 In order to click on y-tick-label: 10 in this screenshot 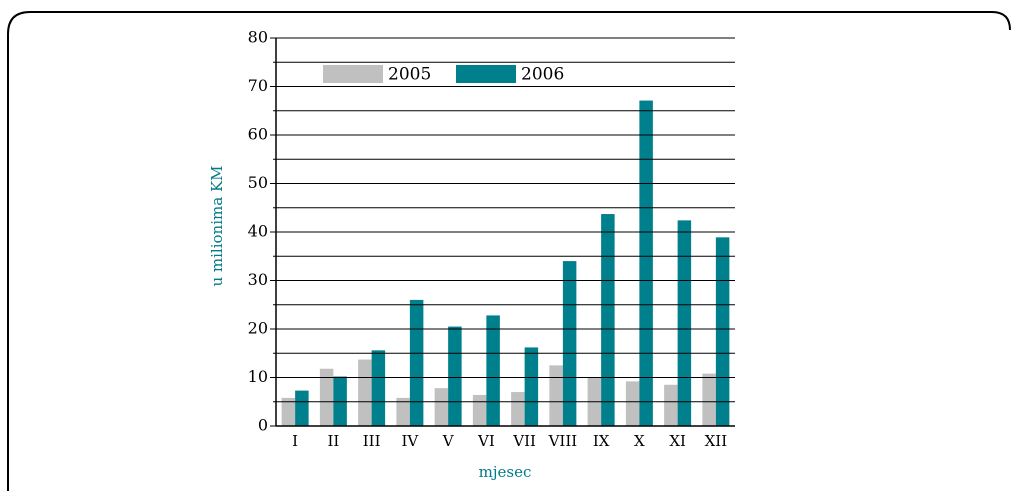, I will do `click(258, 376)`.